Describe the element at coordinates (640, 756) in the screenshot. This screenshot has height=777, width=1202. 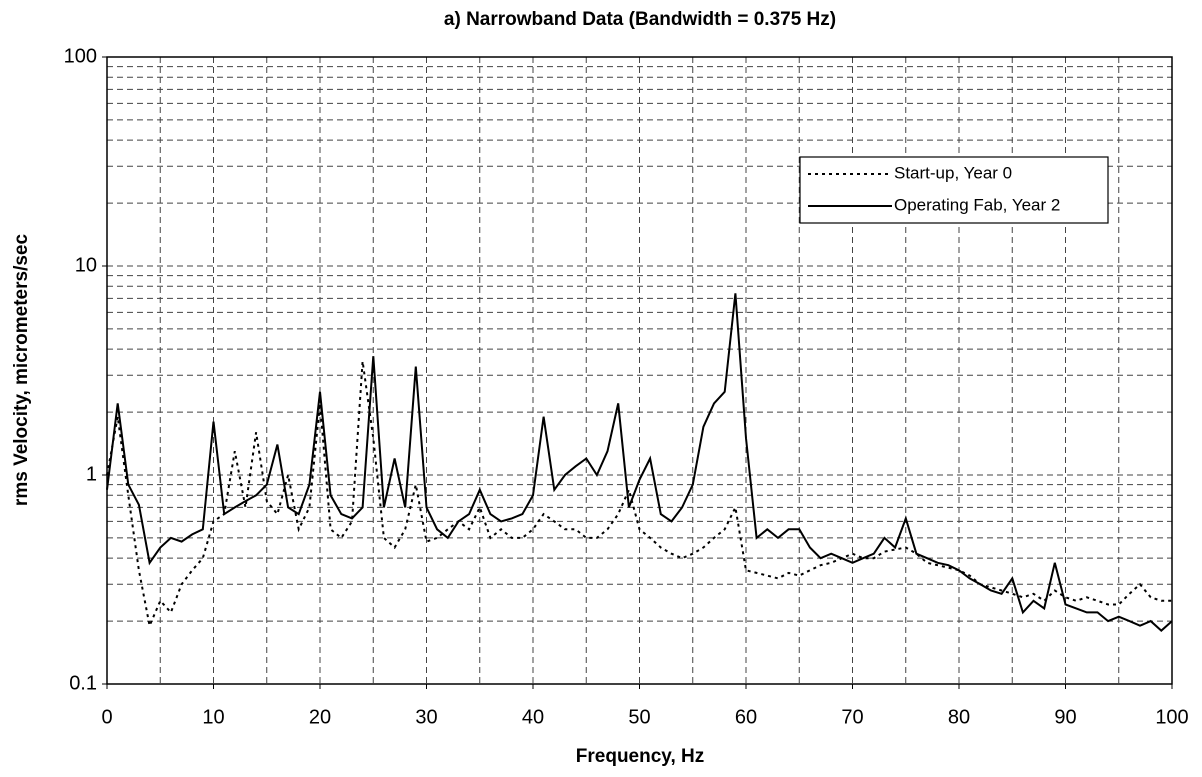
I see `x-axis-label: Frequency, Hz` at that location.